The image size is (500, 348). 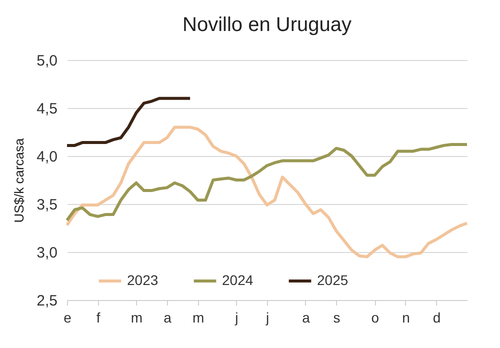 What do you see at coordinates (47, 61) in the screenshot?
I see `y-tick-label: 5,0` at bounding box center [47, 61].